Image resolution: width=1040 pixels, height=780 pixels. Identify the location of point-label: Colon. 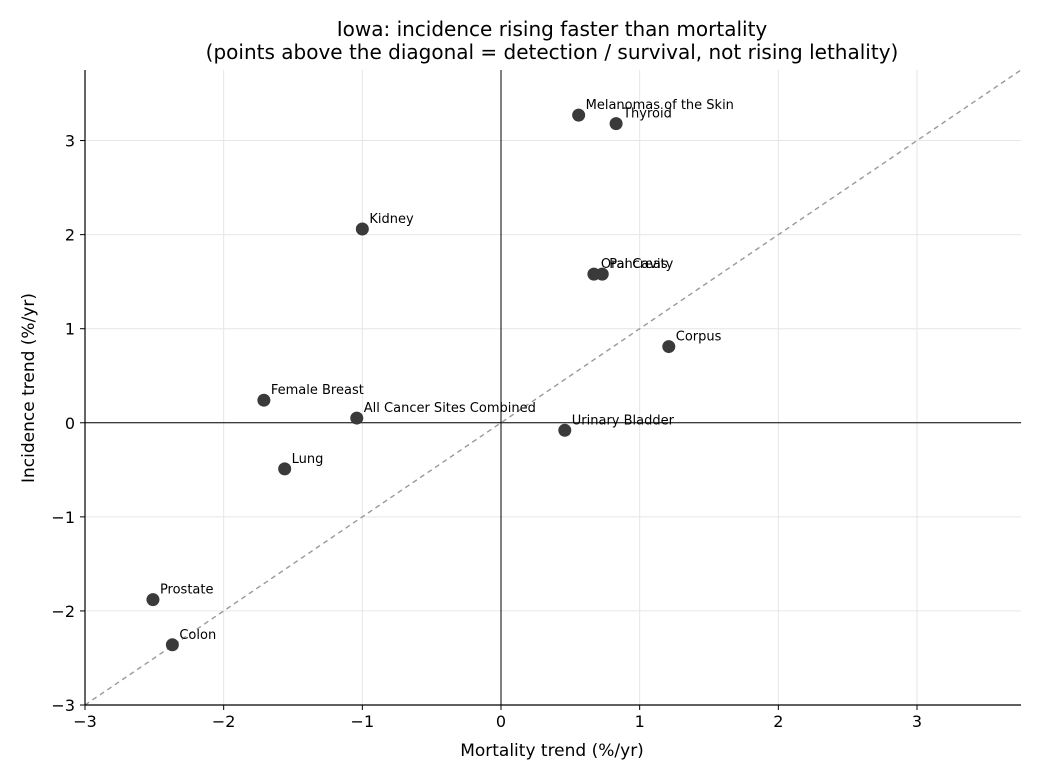
(197, 635).